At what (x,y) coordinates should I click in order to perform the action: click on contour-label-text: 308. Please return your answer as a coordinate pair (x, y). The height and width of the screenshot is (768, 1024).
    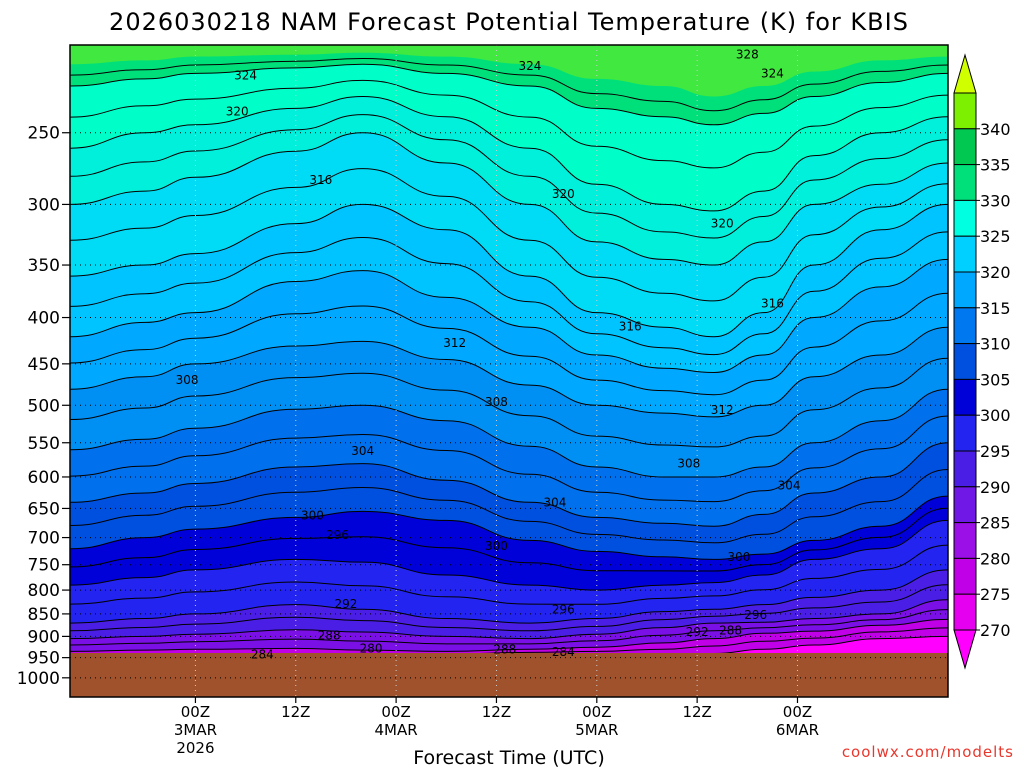
    Looking at the image, I should click on (187, 380).